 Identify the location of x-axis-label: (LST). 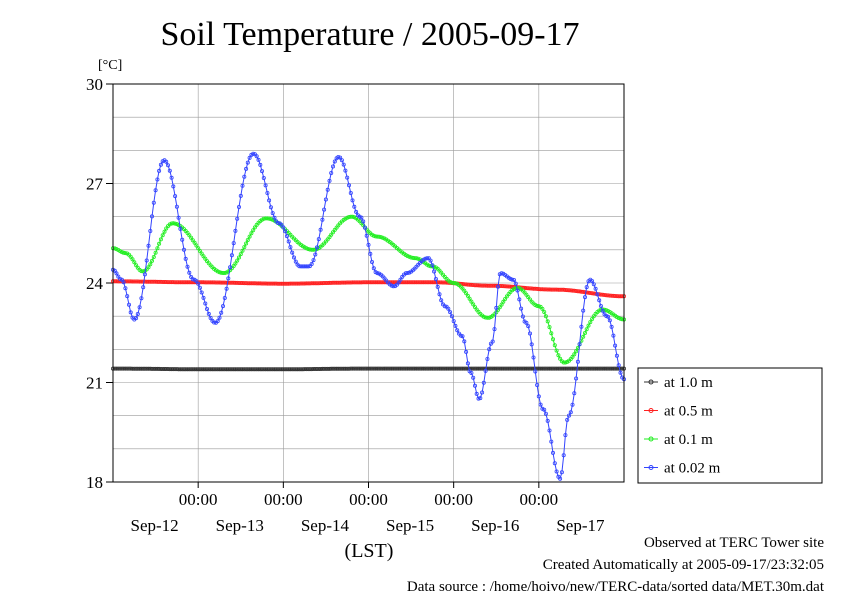
(369, 551).